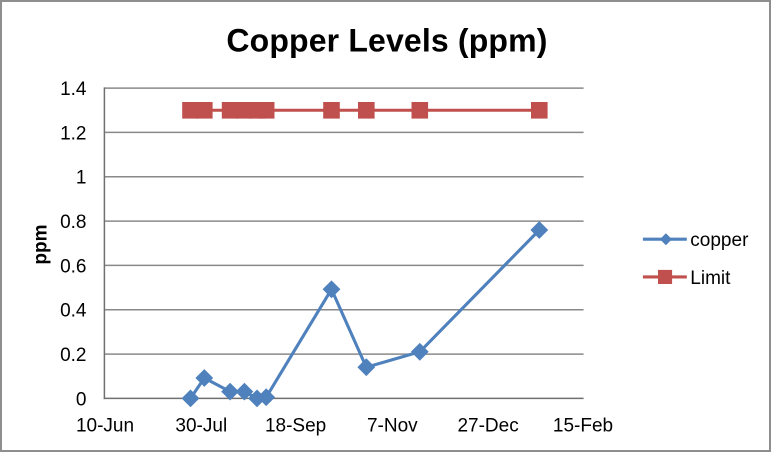  Describe the element at coordinates (81, 178) in the screenshot. I see `svg-text: 1` at that location.